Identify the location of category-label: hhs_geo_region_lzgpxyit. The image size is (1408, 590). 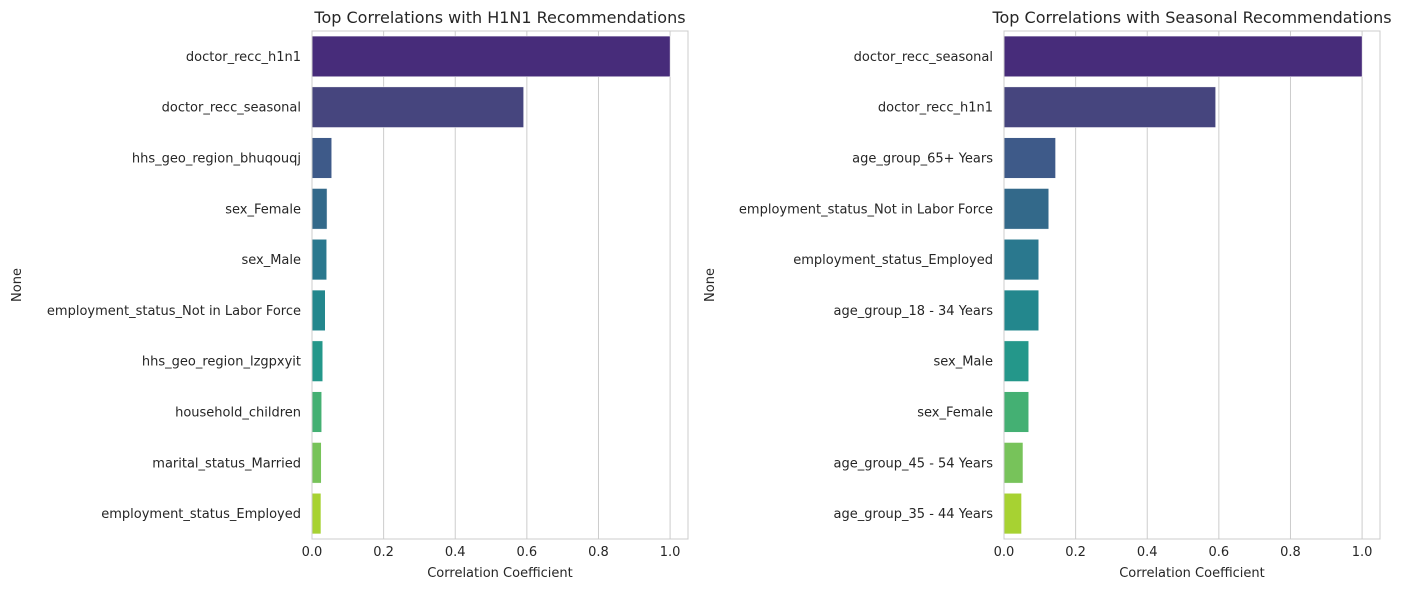
(221, 362).